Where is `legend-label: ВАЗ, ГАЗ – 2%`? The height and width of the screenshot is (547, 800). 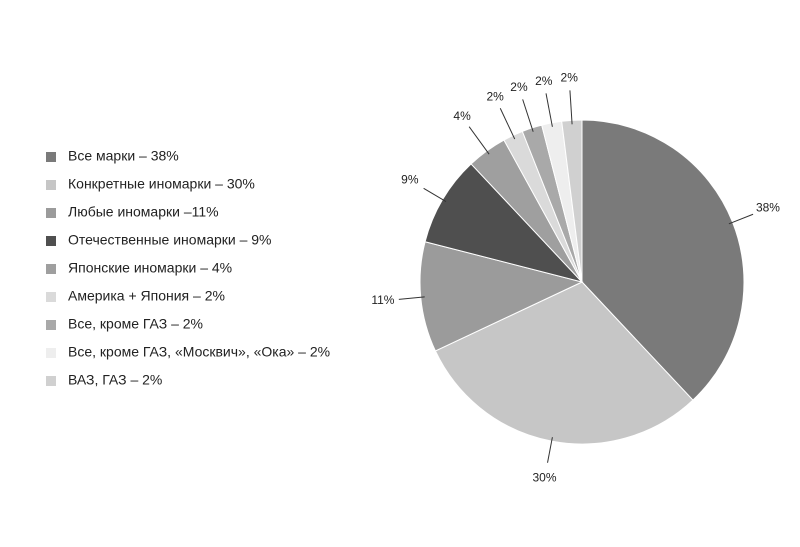
legend-label: ВАЗ, ГАЗ – 2% is located at coordinates (115, 380).